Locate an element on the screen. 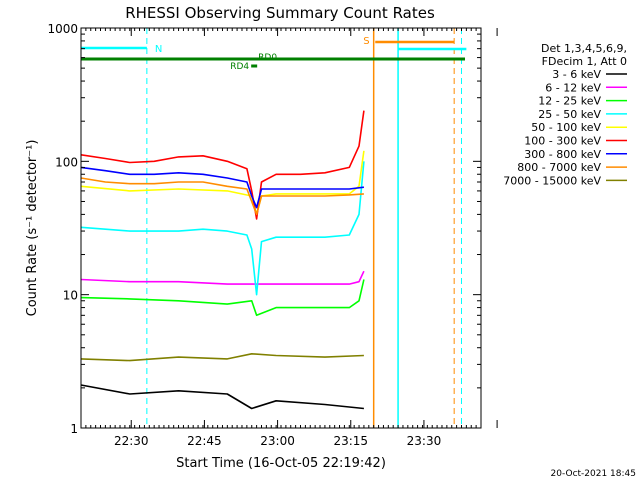 The height and width of the screenshot is (480, 640). legend-label-7: 800 - 7000 keV is located at coordinates (559, 167).